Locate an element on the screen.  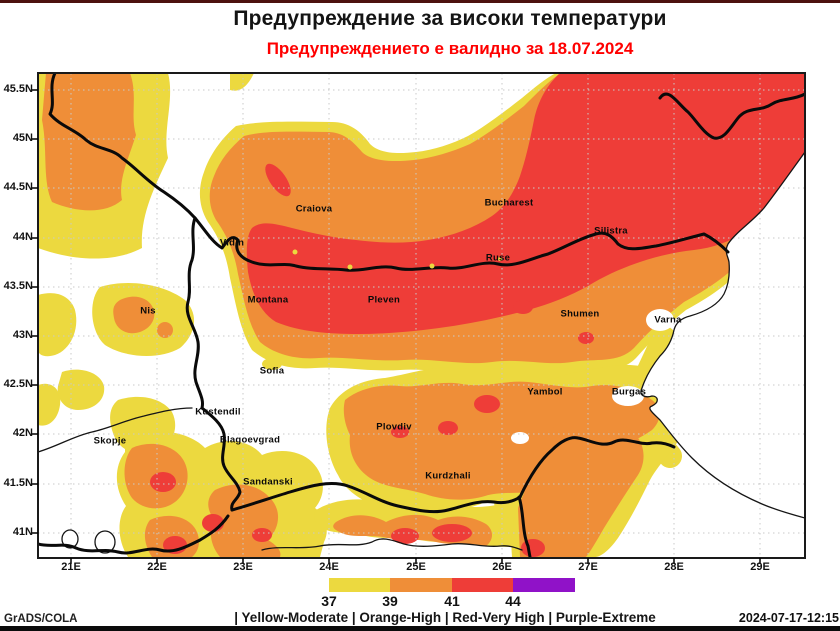
danube-border is located at coordinates (461, 244).